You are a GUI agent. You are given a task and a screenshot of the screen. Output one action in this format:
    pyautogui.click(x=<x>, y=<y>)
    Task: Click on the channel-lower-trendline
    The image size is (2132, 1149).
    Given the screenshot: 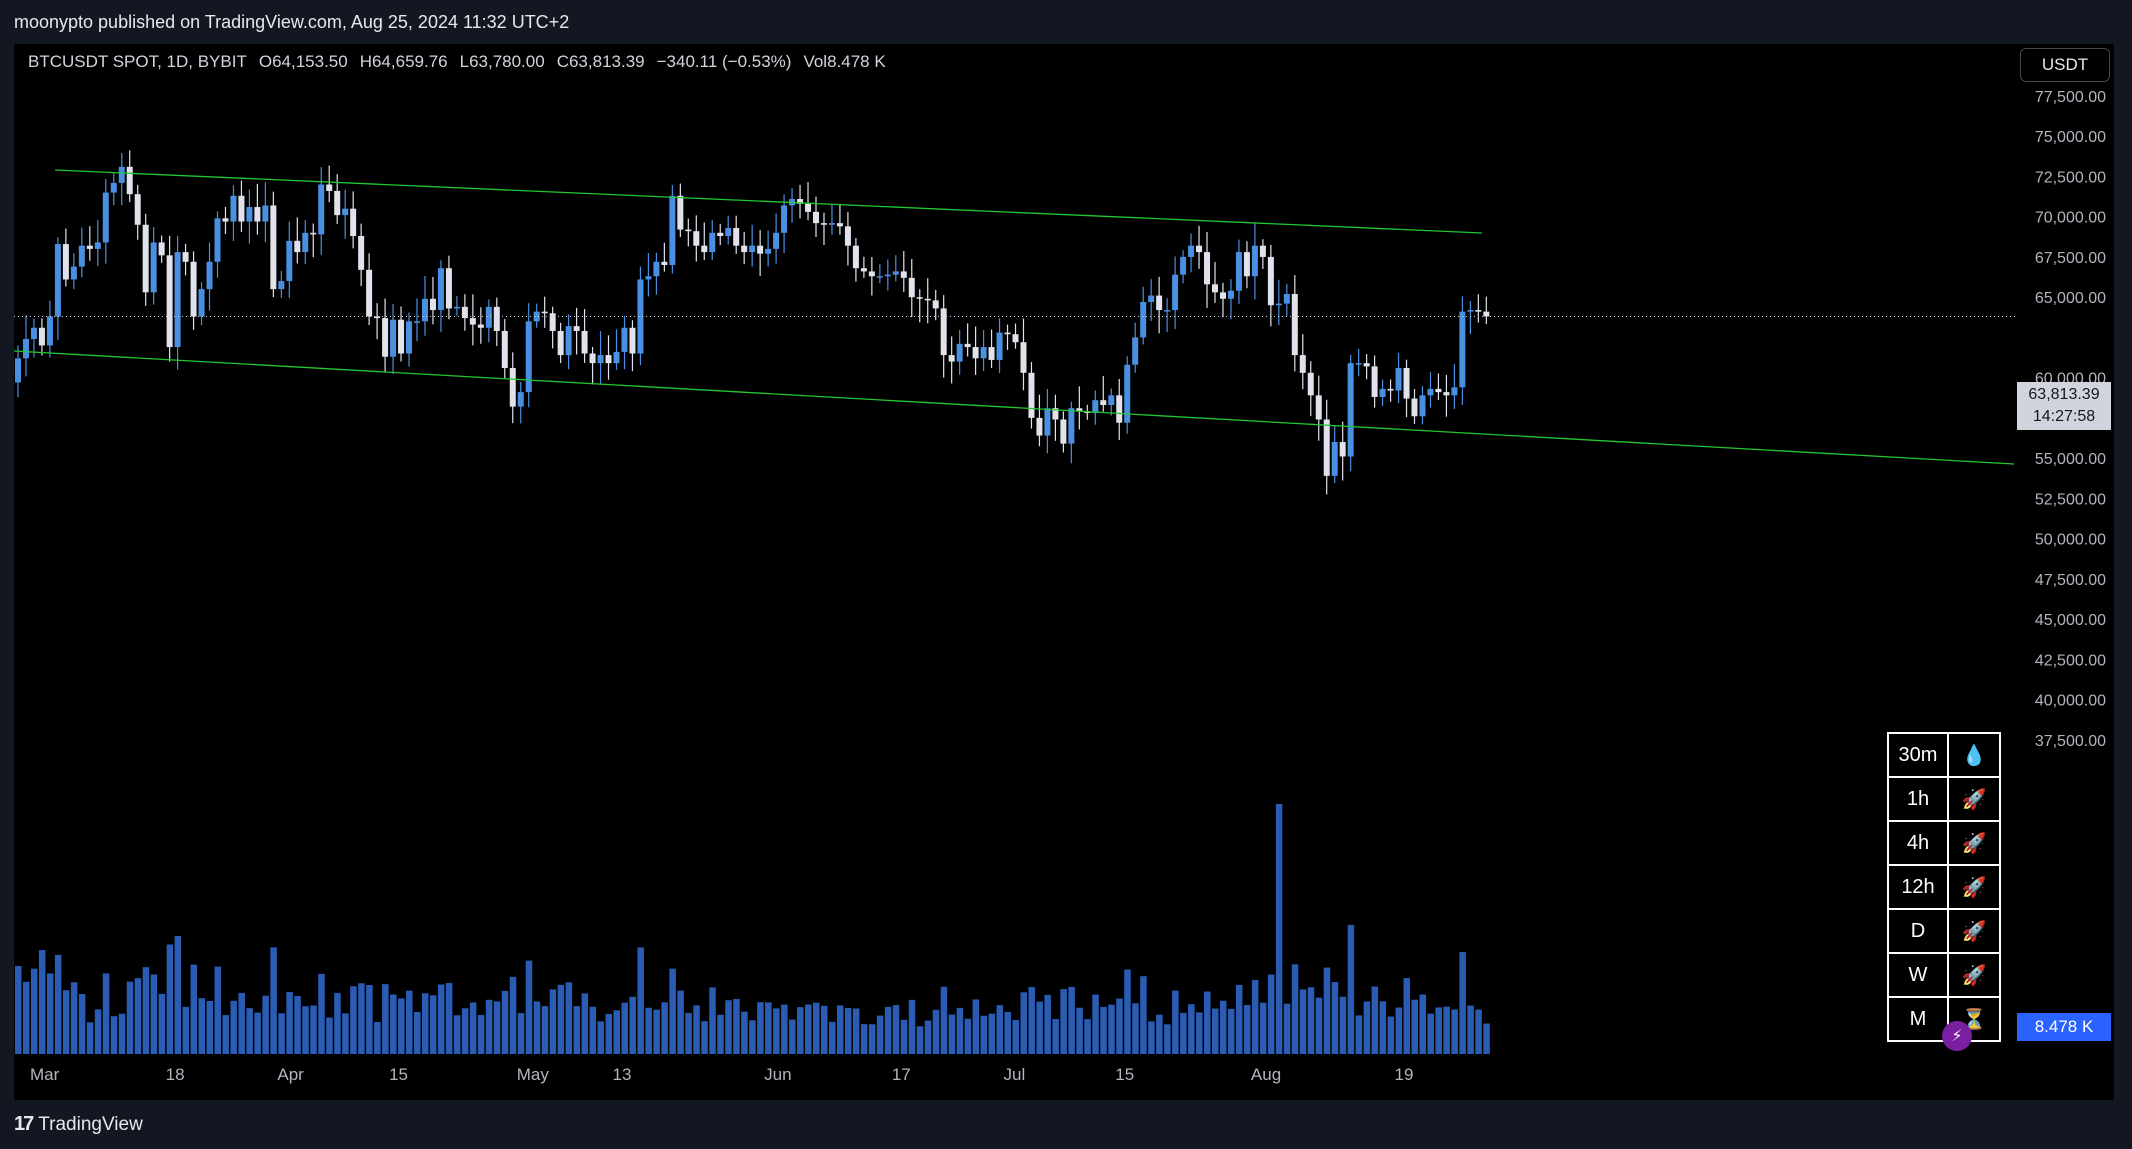 What is the action you would take?
    pyautogui.click(x=1014, y=407)
    